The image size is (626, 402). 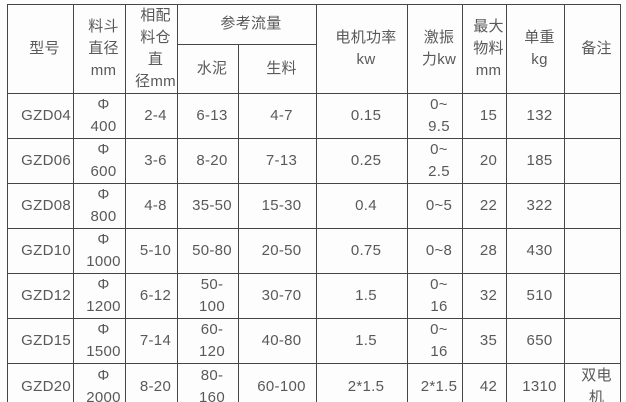 I want to click on cell-excitation-force: 2*1.5, so click(x=435, y=382).